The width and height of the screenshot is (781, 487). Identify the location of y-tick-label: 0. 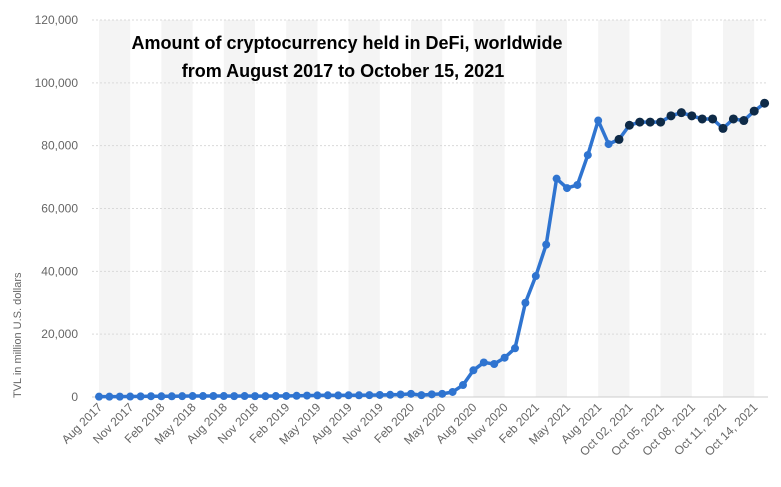
(74, 397).